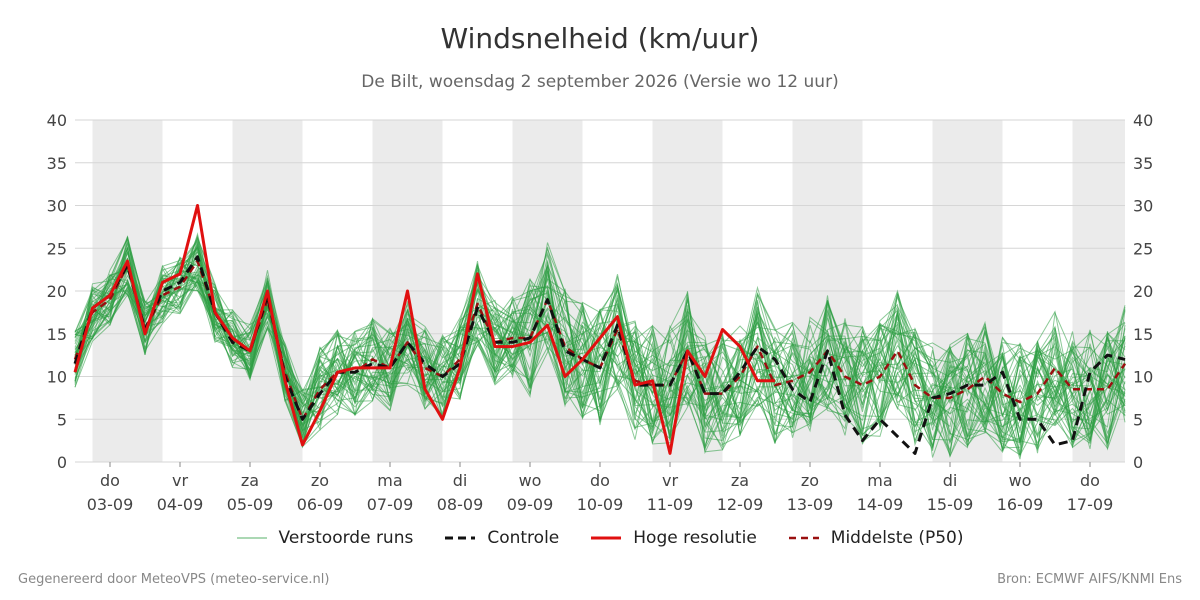 The height and width of the screenshot is (600, 1200). What do you see at coordinates (1089, 579) in the screenshot?
I see `footer-source: Bron: ECMWF AIFS/KNMI Ens` at bounding box center [1089, 579].